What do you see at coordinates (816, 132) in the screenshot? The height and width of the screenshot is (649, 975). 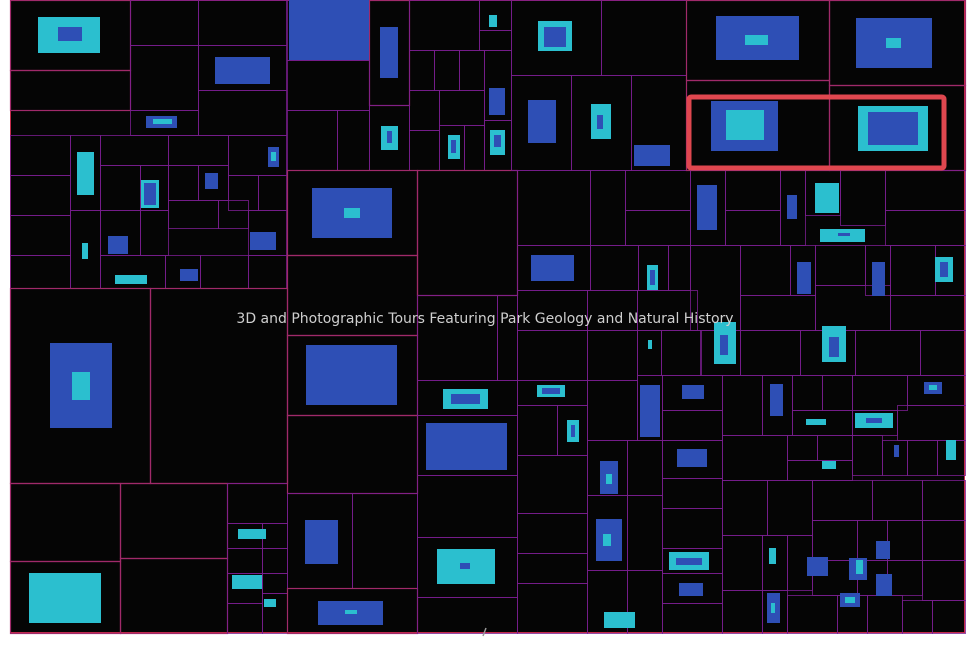 I see `selection-highlight` at bounding box center [816, 132].